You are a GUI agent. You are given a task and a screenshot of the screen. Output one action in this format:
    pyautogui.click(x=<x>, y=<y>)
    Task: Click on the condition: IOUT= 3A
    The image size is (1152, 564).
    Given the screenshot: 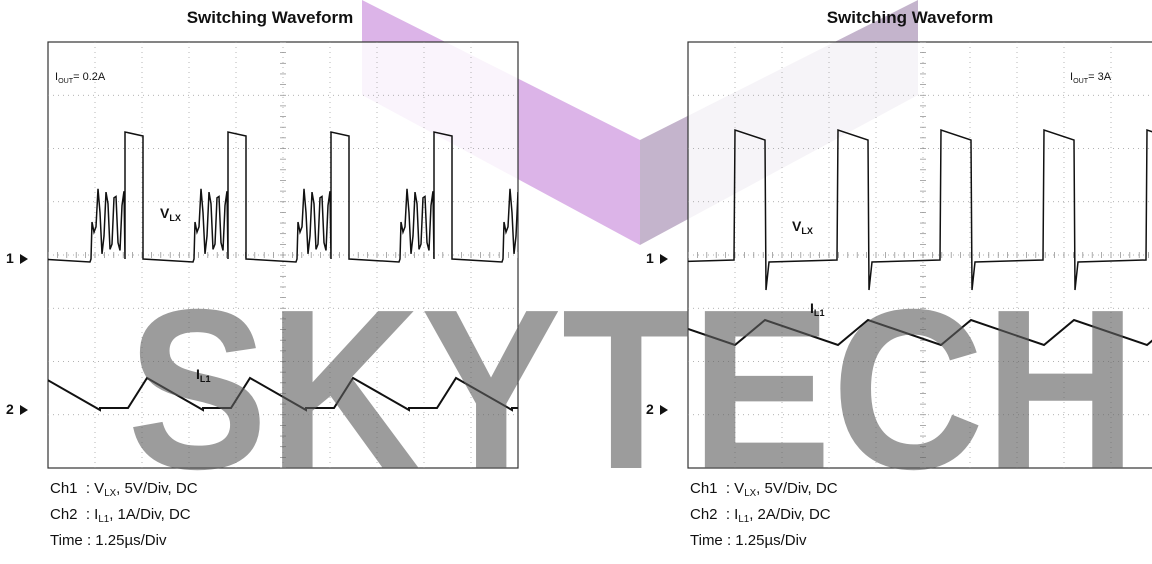 What is the action you would take?
    pyautogui.click(x=1090, y=78)
    